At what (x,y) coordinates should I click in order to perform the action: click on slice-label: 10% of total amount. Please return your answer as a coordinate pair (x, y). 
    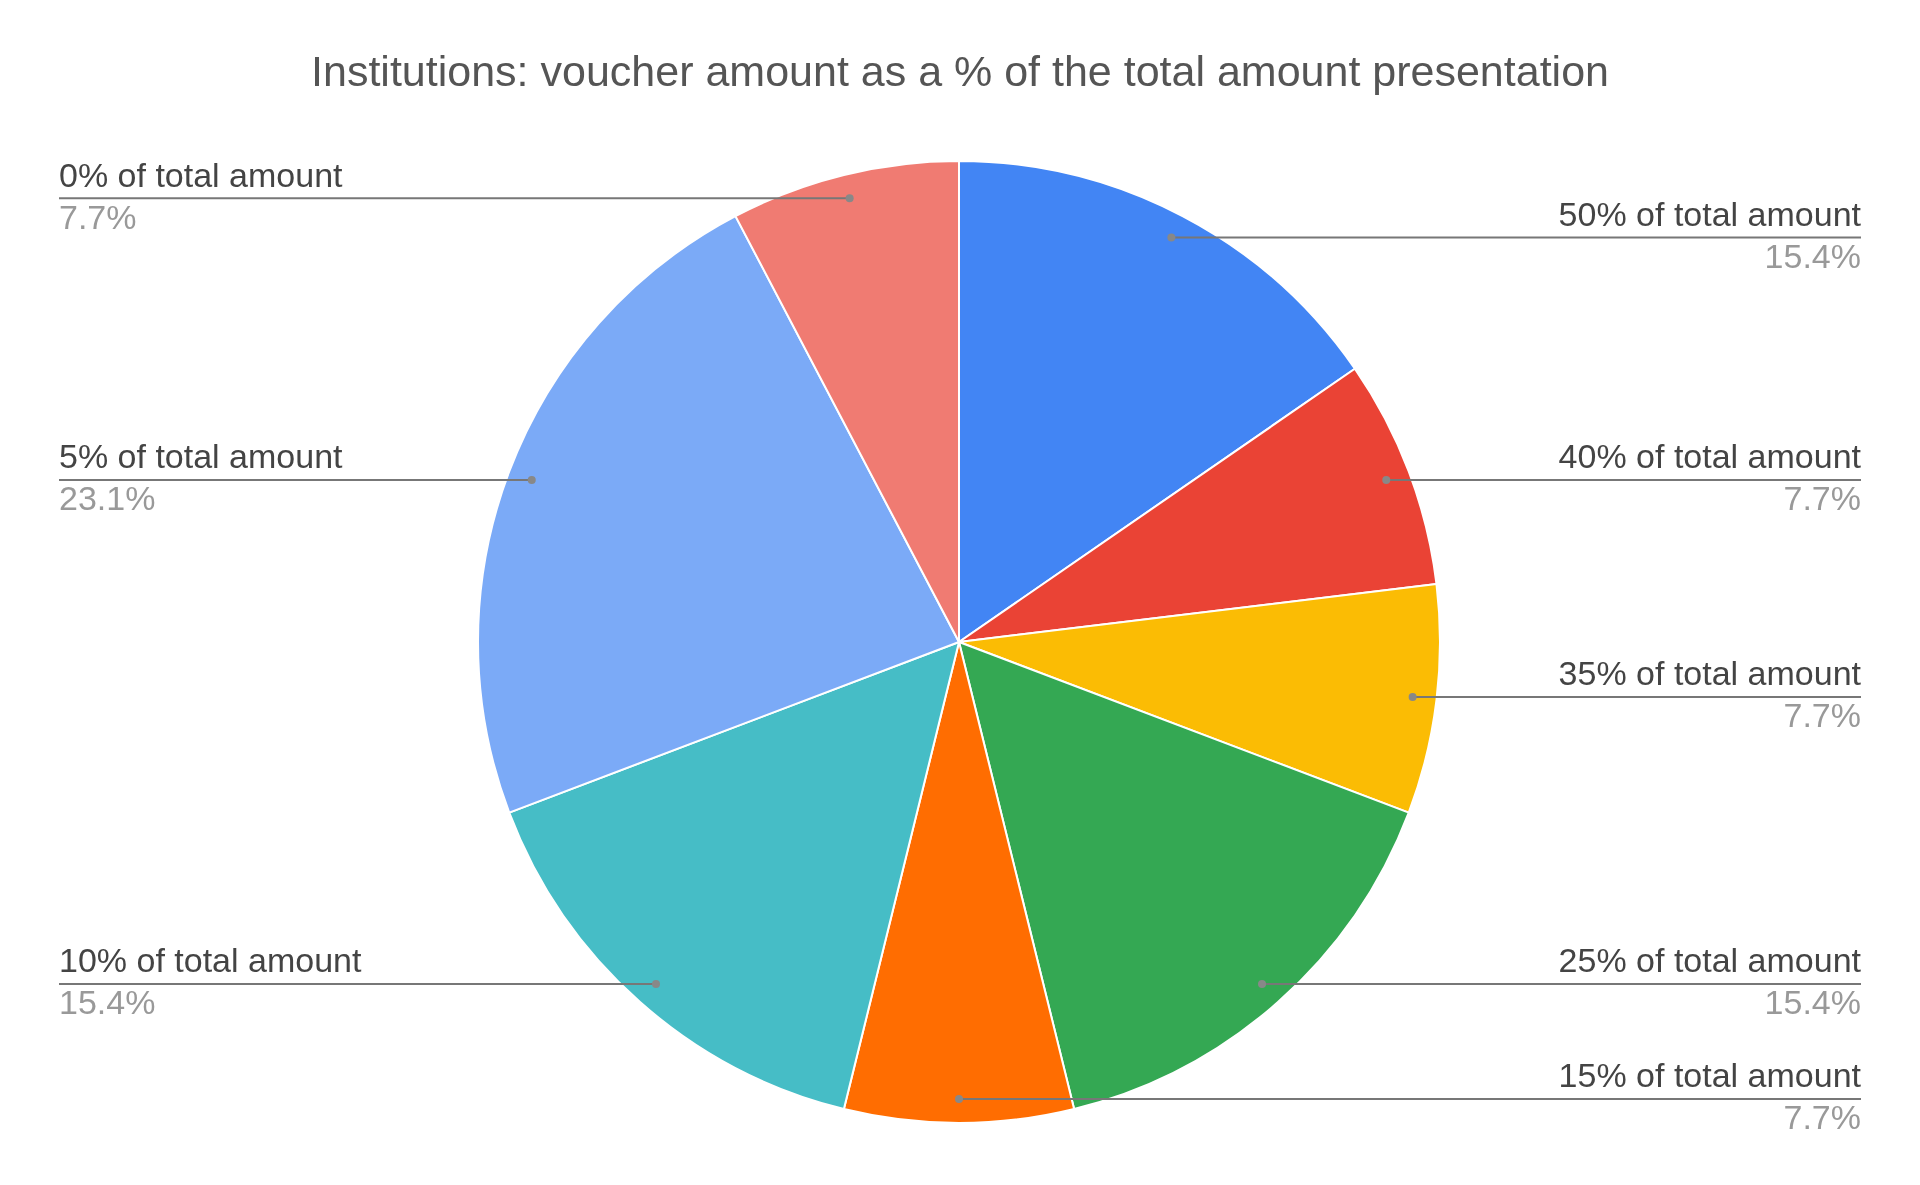
    Looking at the image, I should click on (210, 960).